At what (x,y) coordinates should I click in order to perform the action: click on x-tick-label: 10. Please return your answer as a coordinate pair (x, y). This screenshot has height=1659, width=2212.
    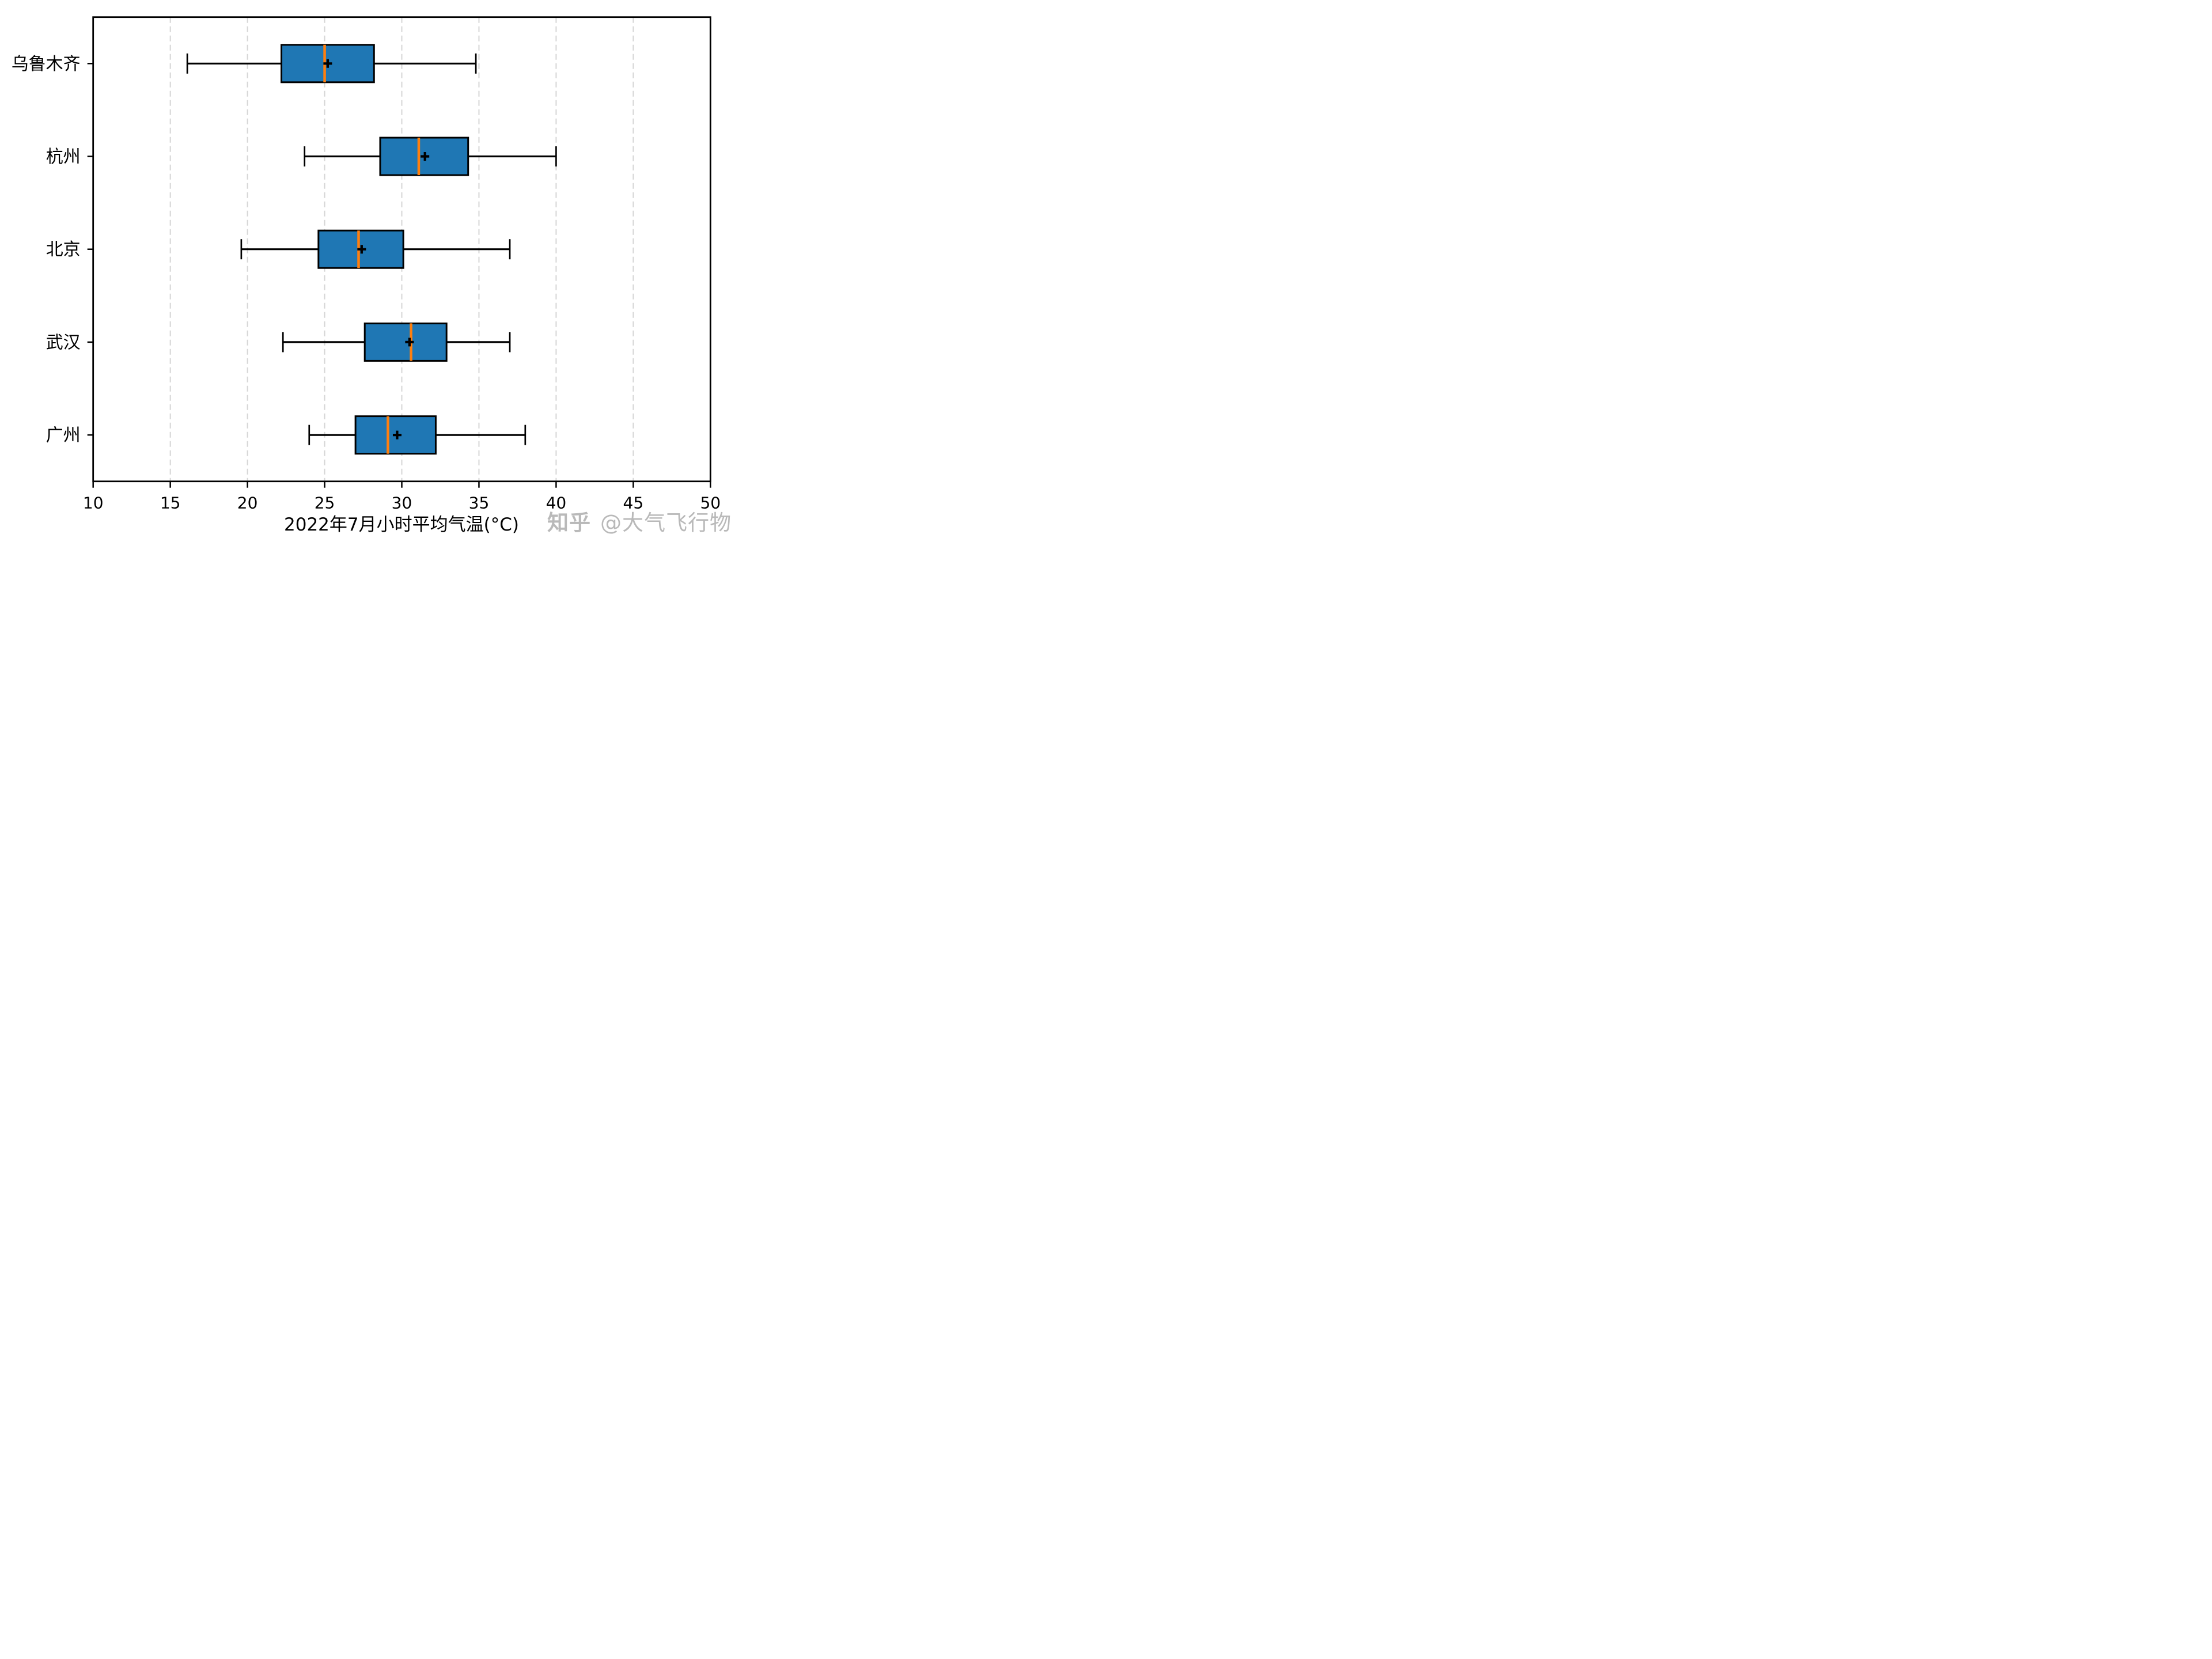
    Looking at the image, I should click on (93, 503).